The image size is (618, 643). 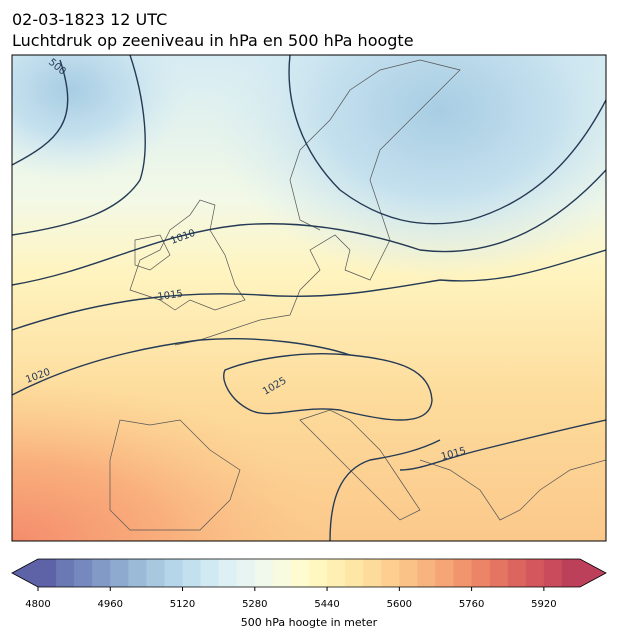 I want to click on colorbar-tick-label: 5600, so click(x=399, y=604).